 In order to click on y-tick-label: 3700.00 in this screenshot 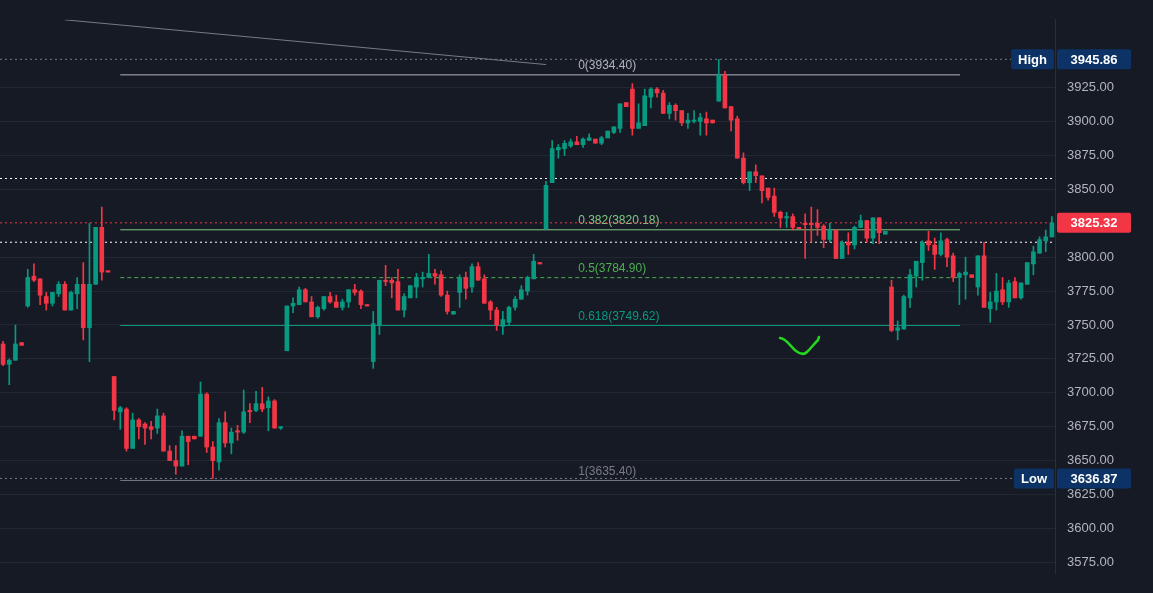, I will do `click(1090, 392)`.